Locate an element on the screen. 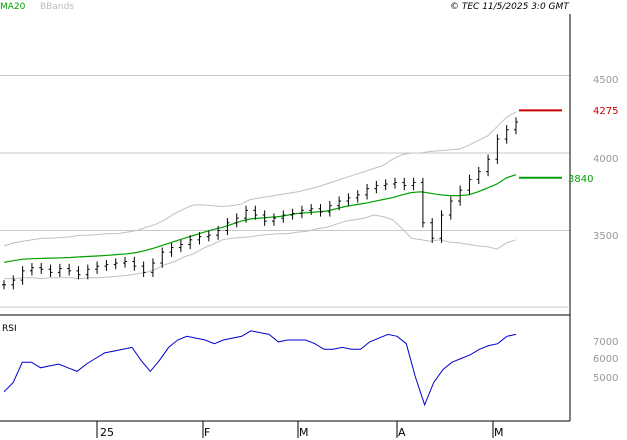 The image size is (627, 440). tick-4500: 4500 is located at coordinates (605, 80).